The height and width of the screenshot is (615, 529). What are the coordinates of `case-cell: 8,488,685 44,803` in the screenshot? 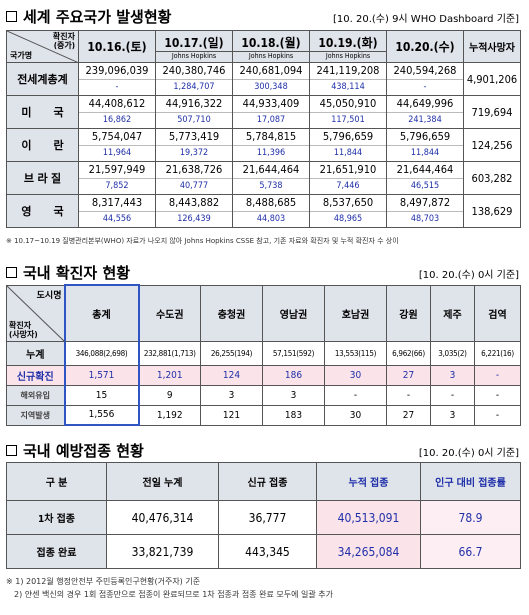 It's located at (271, 211).